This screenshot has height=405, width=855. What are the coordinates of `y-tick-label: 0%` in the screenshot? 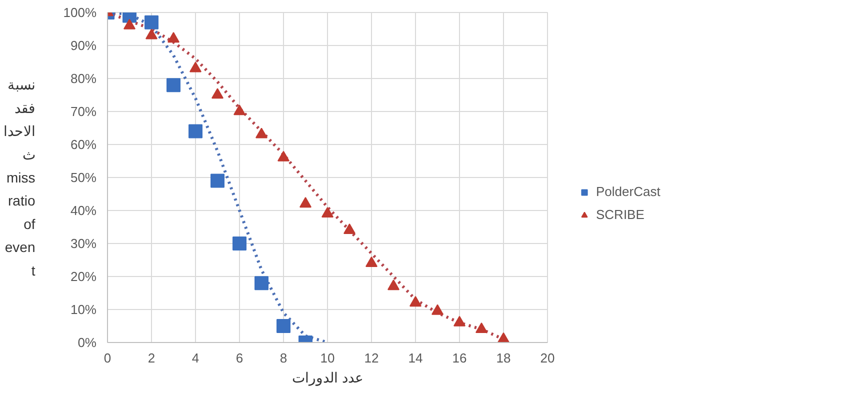 It's located at (87, 342).